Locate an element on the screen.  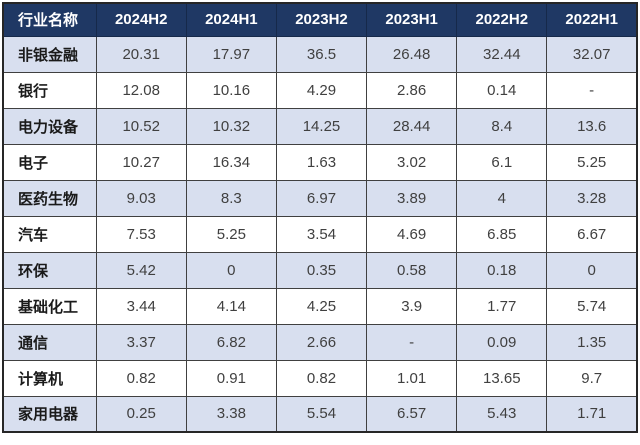
table-cell: 5.42 is located at coordinates (141, 270).